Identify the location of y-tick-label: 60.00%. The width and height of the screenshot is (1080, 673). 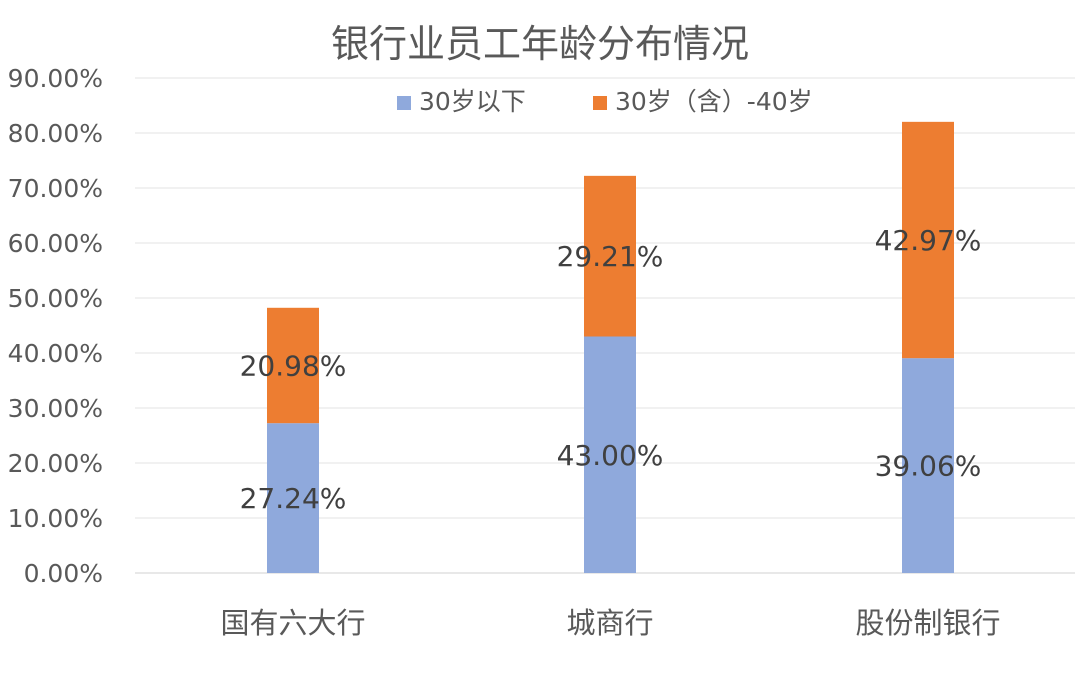
(55, 243).